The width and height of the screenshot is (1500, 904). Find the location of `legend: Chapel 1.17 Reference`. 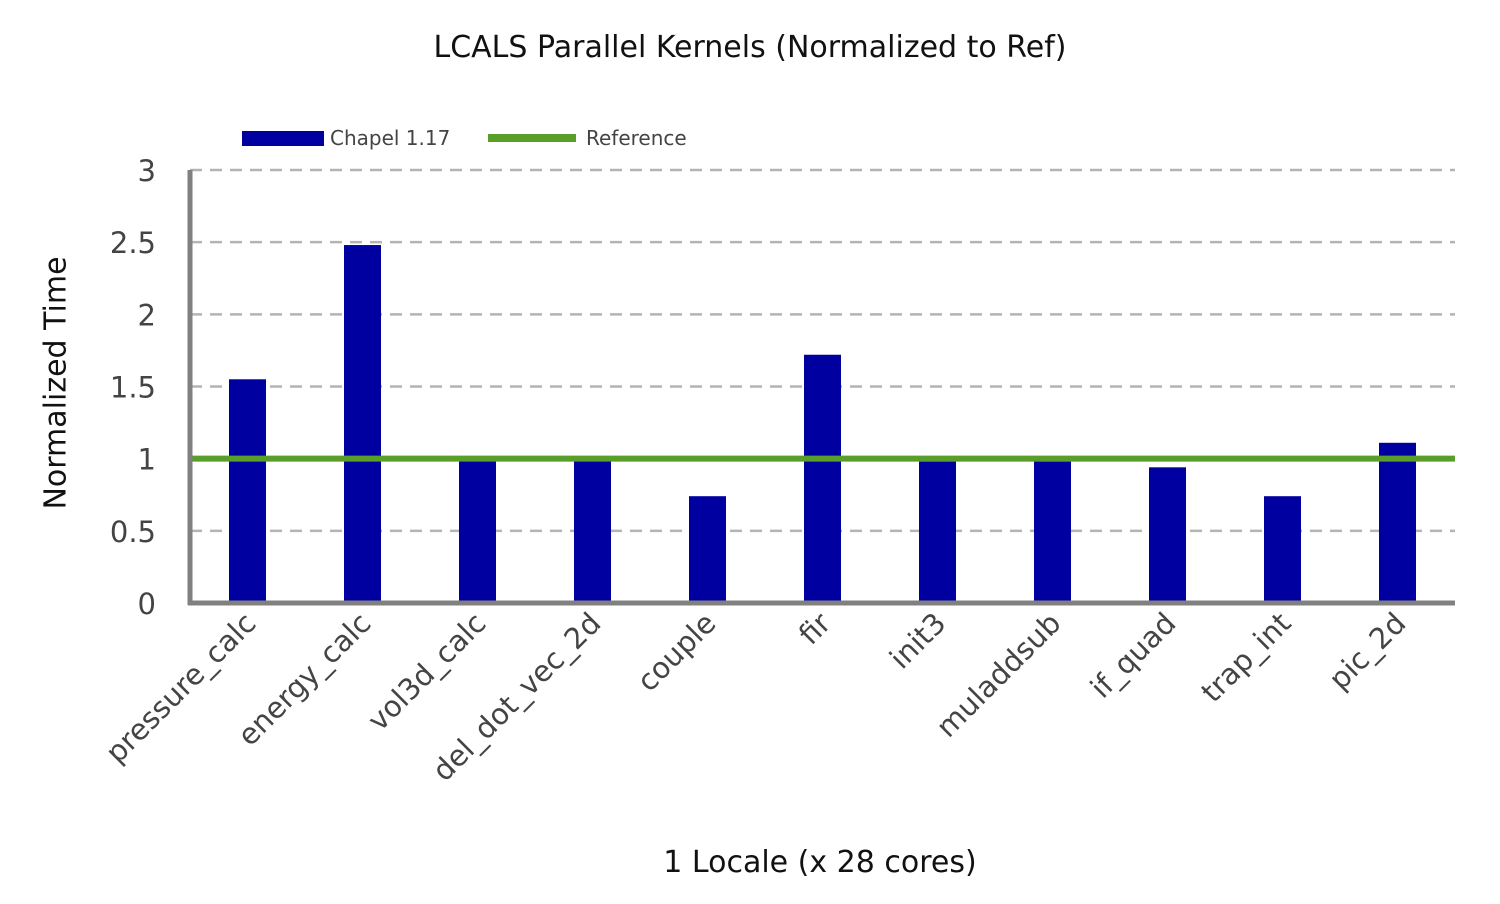

legend: Chapel 1.17 Reference is located at coordinates (464, 138).